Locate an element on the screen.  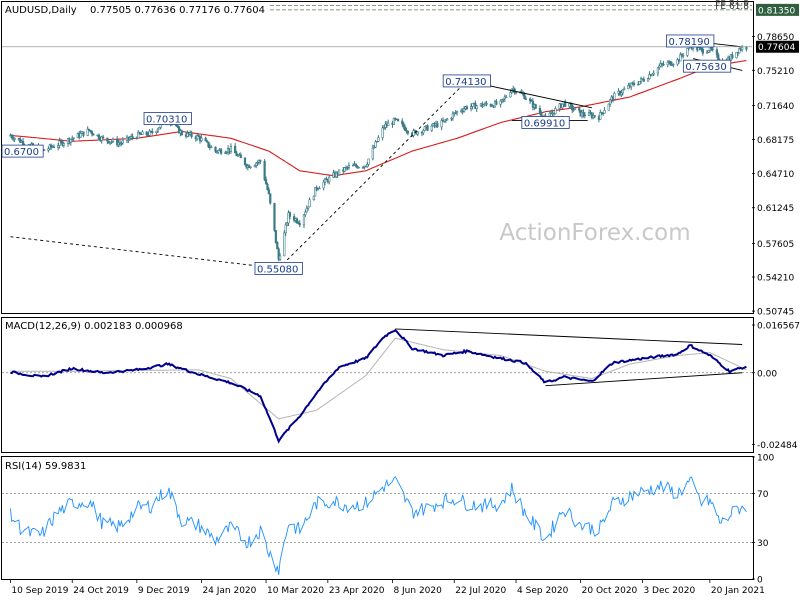
x-axis-label: 4 Sep 2020 is located at coordinates (543, 591).